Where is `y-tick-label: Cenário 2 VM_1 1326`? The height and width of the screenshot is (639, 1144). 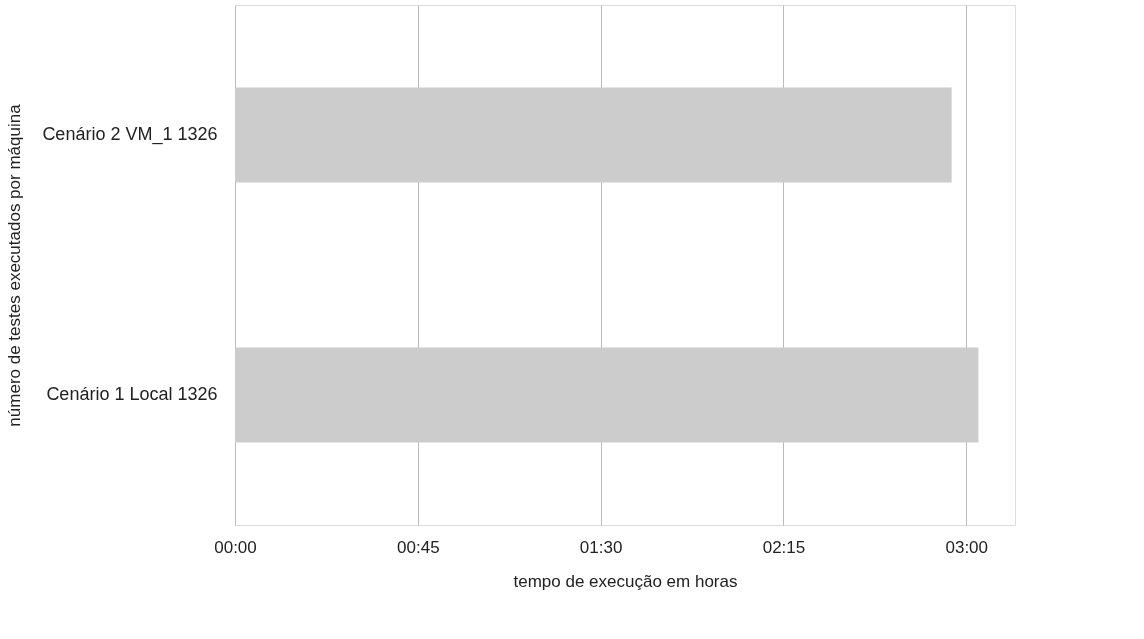
y-tick-label: Cenário 2 VM_1 1326 is located at coordinates (130, 134).